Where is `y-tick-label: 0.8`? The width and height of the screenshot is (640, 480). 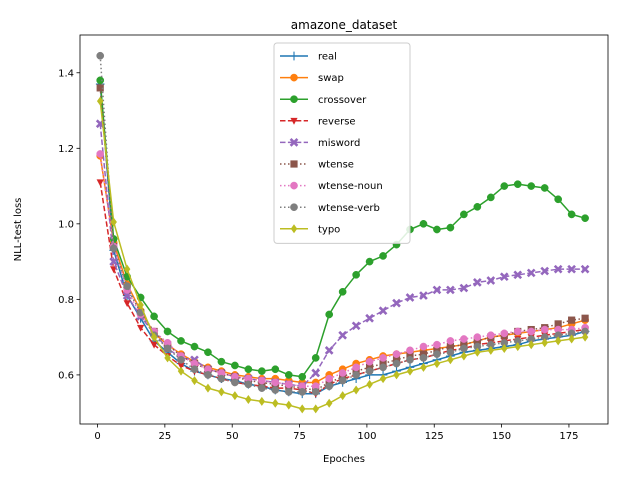
y-tick-label: 0.8 is located at coordinates (66, 300).